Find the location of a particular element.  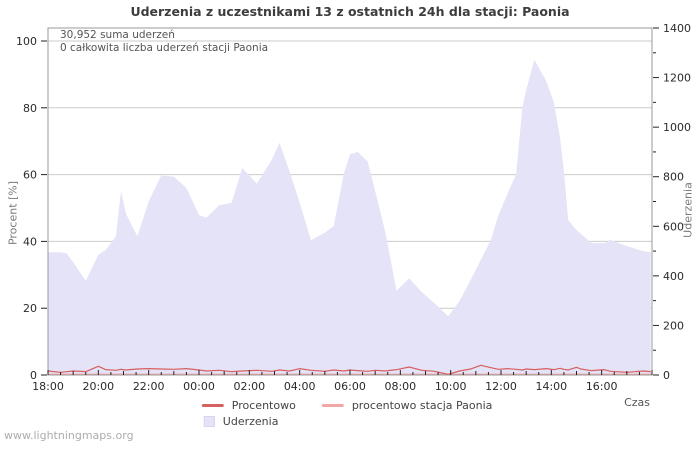

svg-text: 80 is located at coordinates (30, 108).